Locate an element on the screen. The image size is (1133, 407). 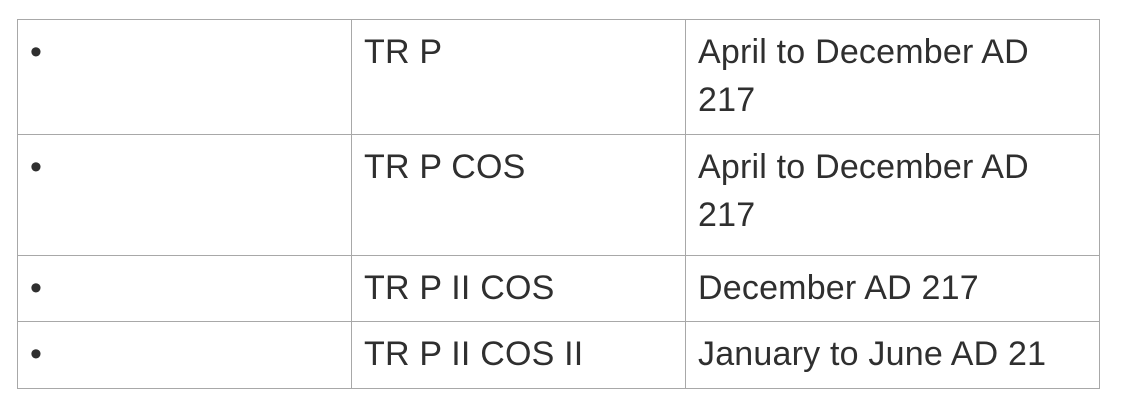
date-range-cell: January to June AD 21 is located at coordinates (892, 355).